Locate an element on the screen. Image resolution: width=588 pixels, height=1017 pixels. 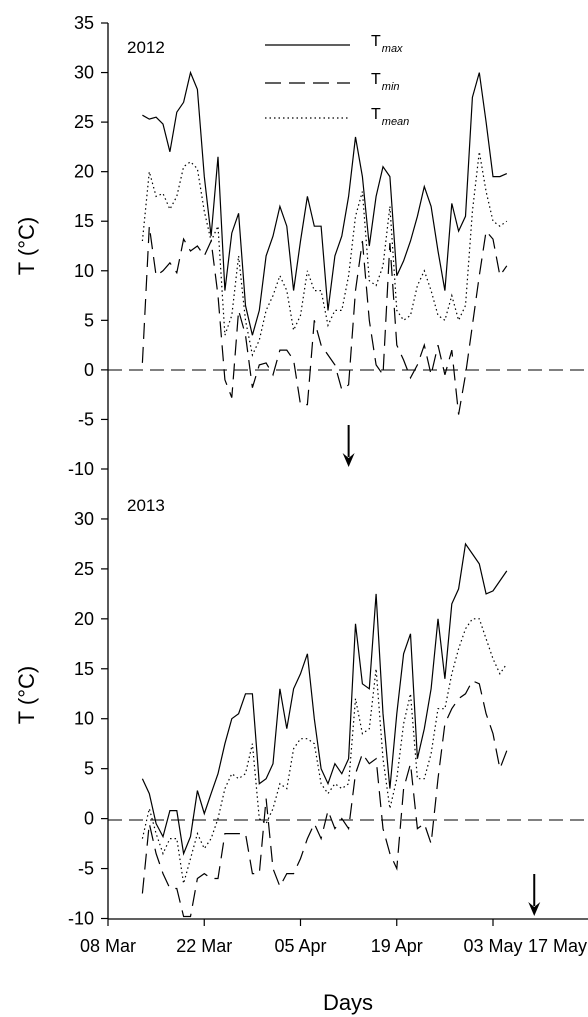
series-line-tmean-2012 is located at coordinates (324, 254).